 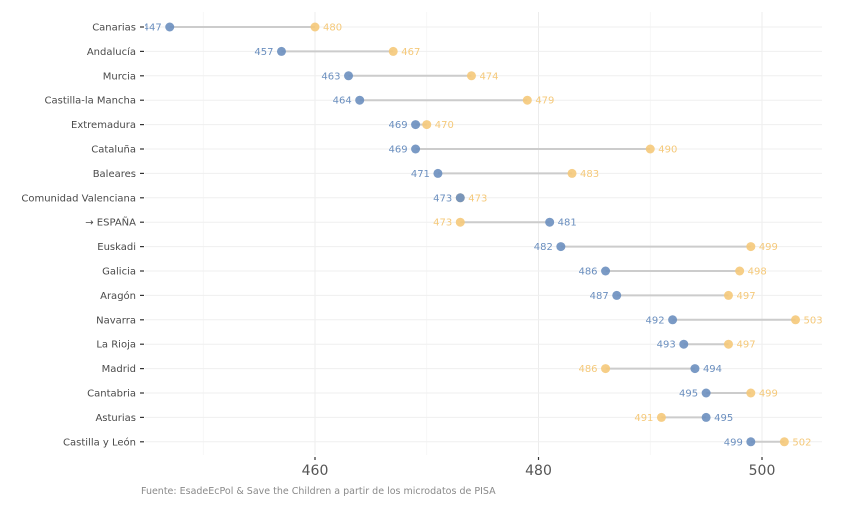 What do you see at coordinates (119, 369) in the screenshot?
I see `y-tick-label: Madrid` at bounding box center [119, 369].